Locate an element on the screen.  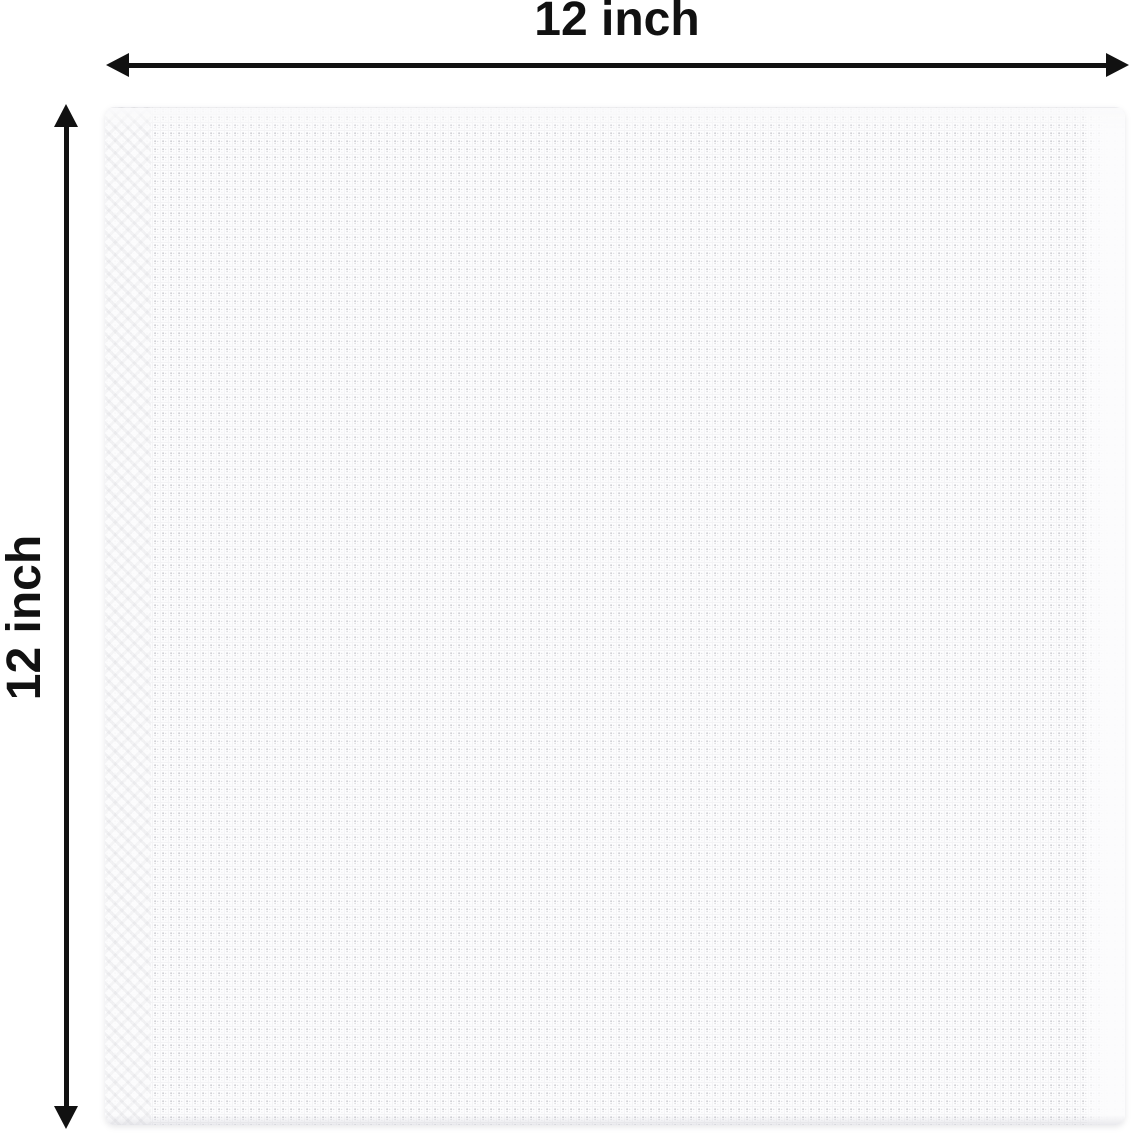
height-arrow-line is located at coordinates (66, 616).